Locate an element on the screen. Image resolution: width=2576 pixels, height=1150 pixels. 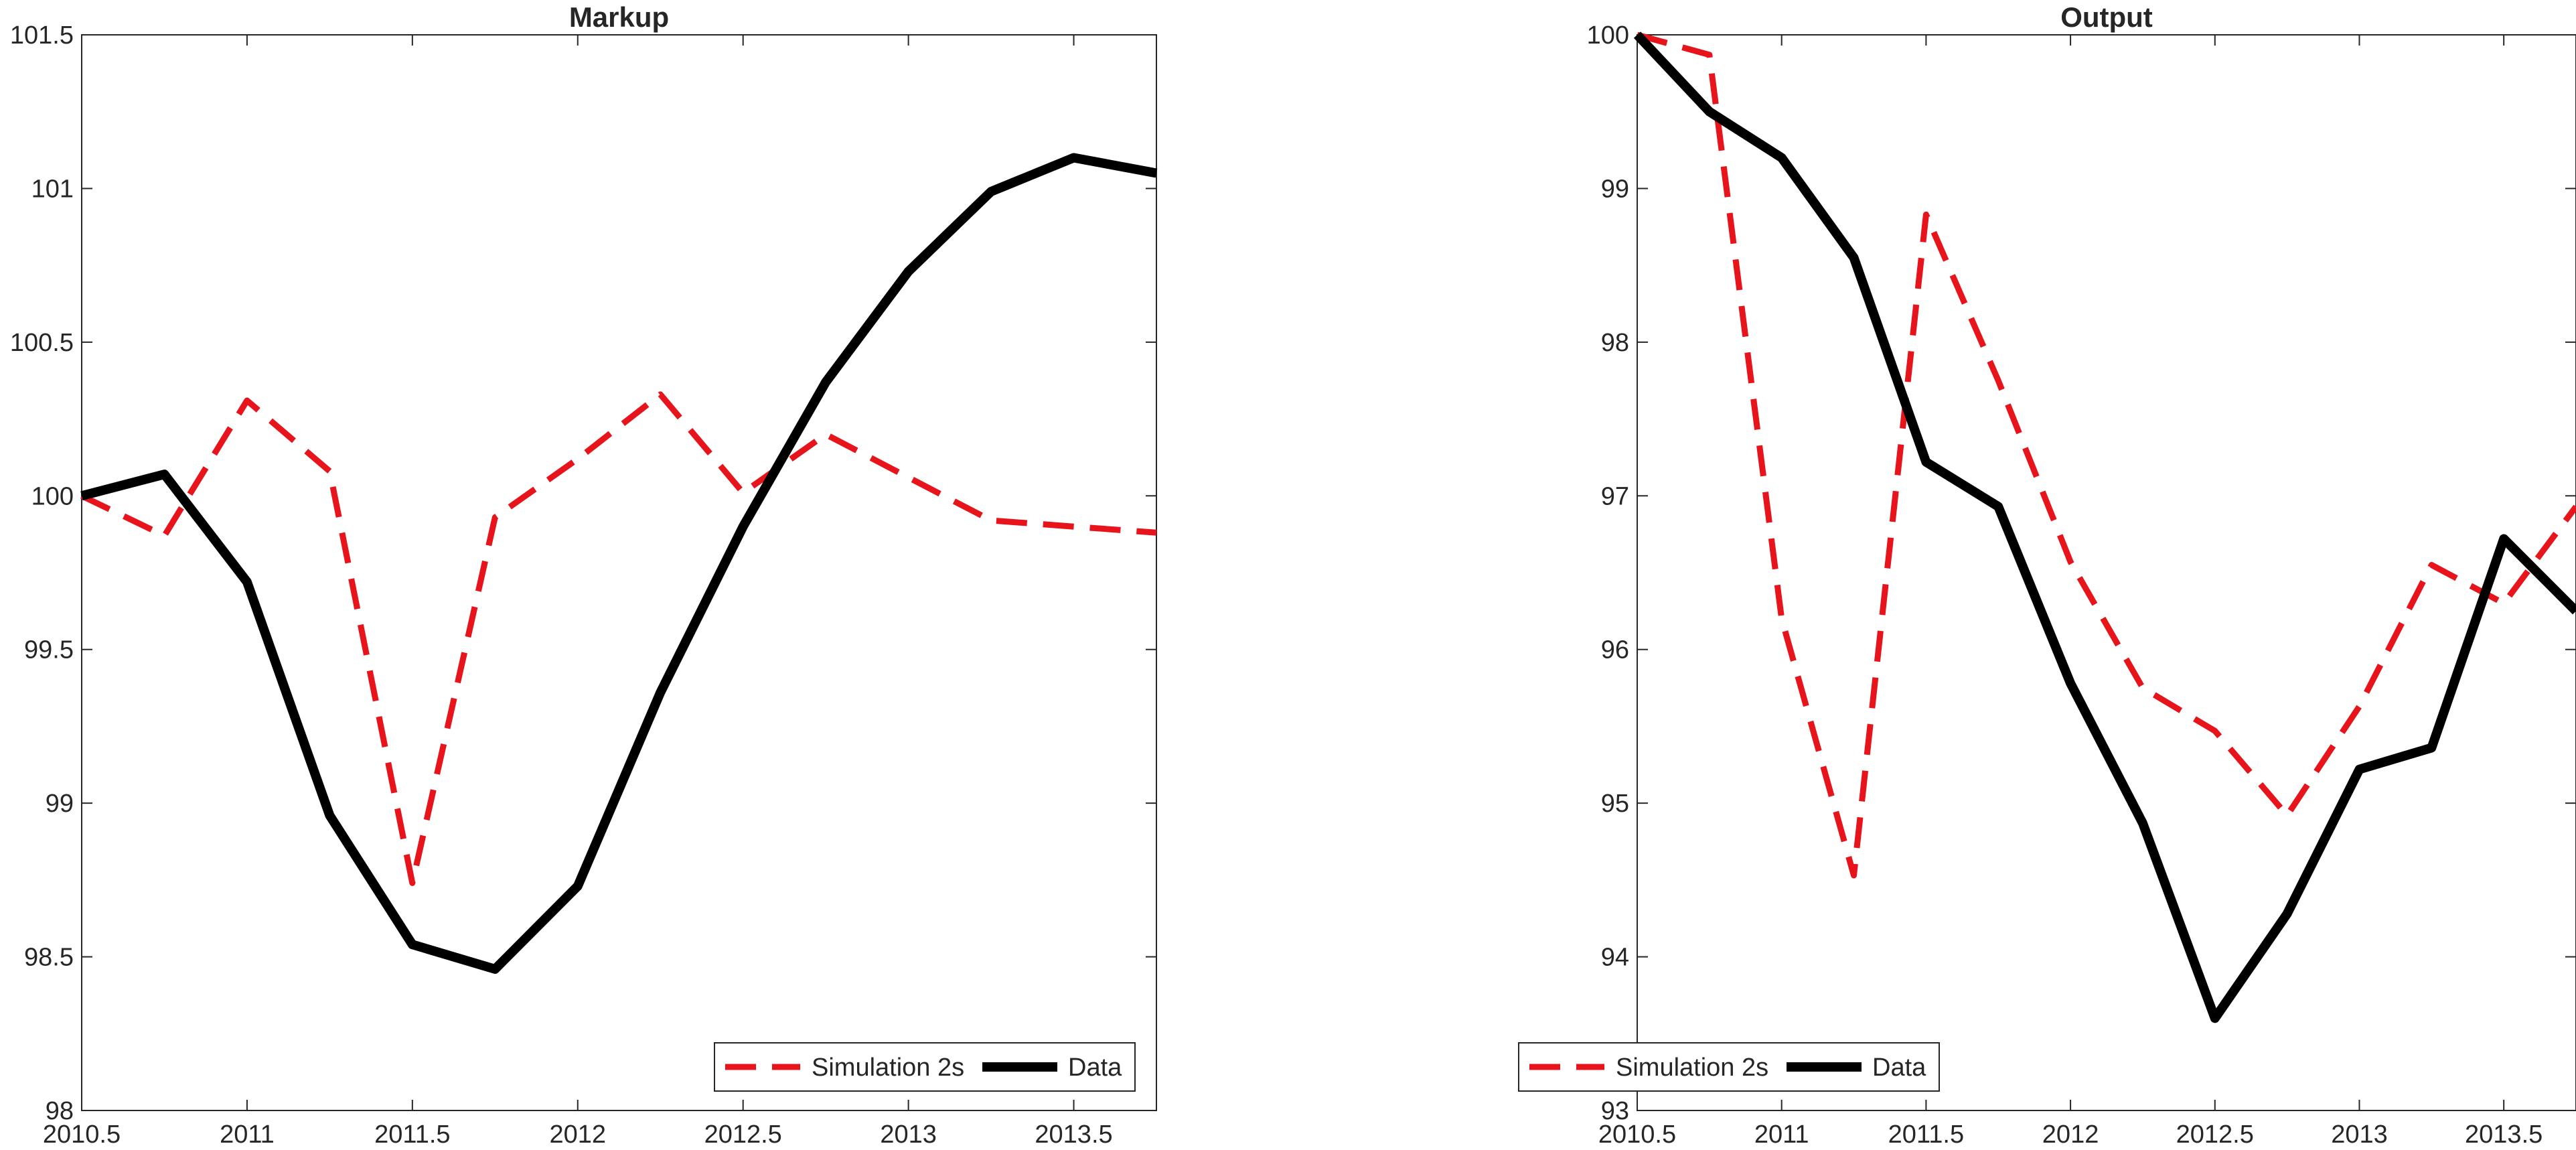
y-tick-label: 93 is located at coordinates (1615, 1111).